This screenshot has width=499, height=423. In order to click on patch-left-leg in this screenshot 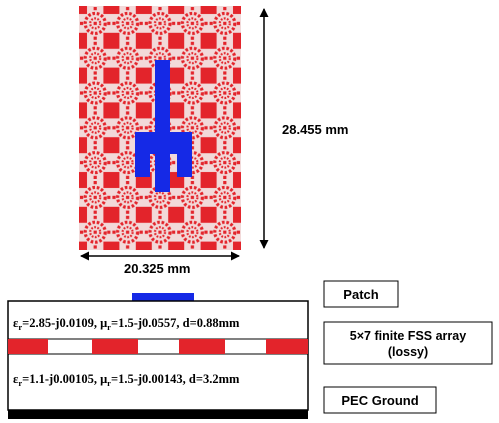, I will do `click(142, 154)`.